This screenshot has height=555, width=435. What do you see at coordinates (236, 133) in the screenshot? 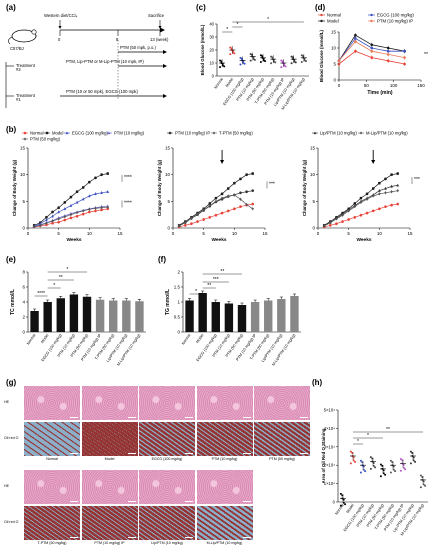
I see `legend-label: T-PTM (50 mg/kg)` at bounding box center [236, 133].